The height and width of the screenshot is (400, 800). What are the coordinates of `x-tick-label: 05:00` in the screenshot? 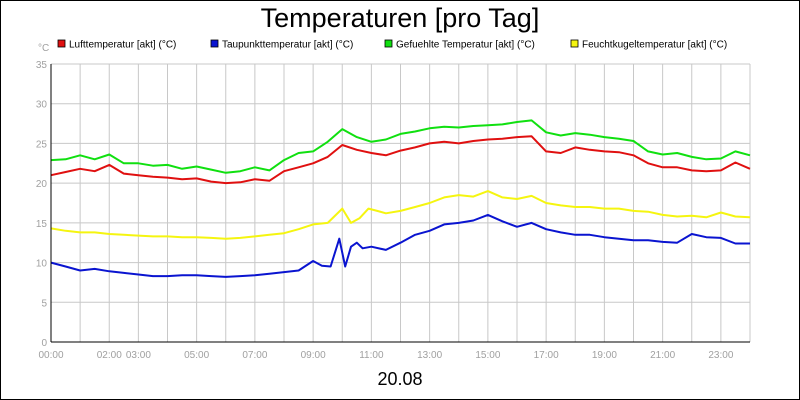 It's located at (196, 355).